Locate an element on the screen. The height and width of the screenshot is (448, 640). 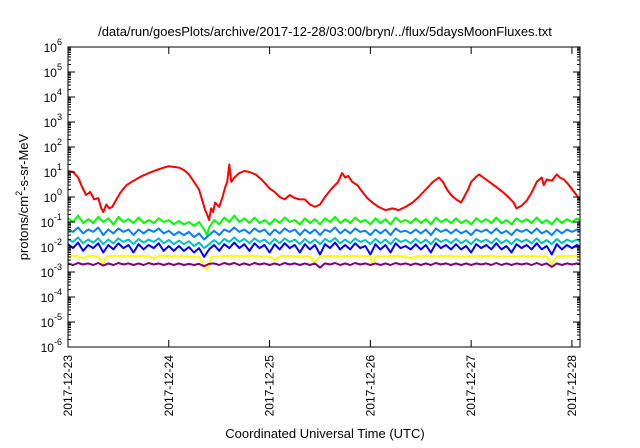
x-tick-label: 2017-12-28 is located at coordinates (572, 386).